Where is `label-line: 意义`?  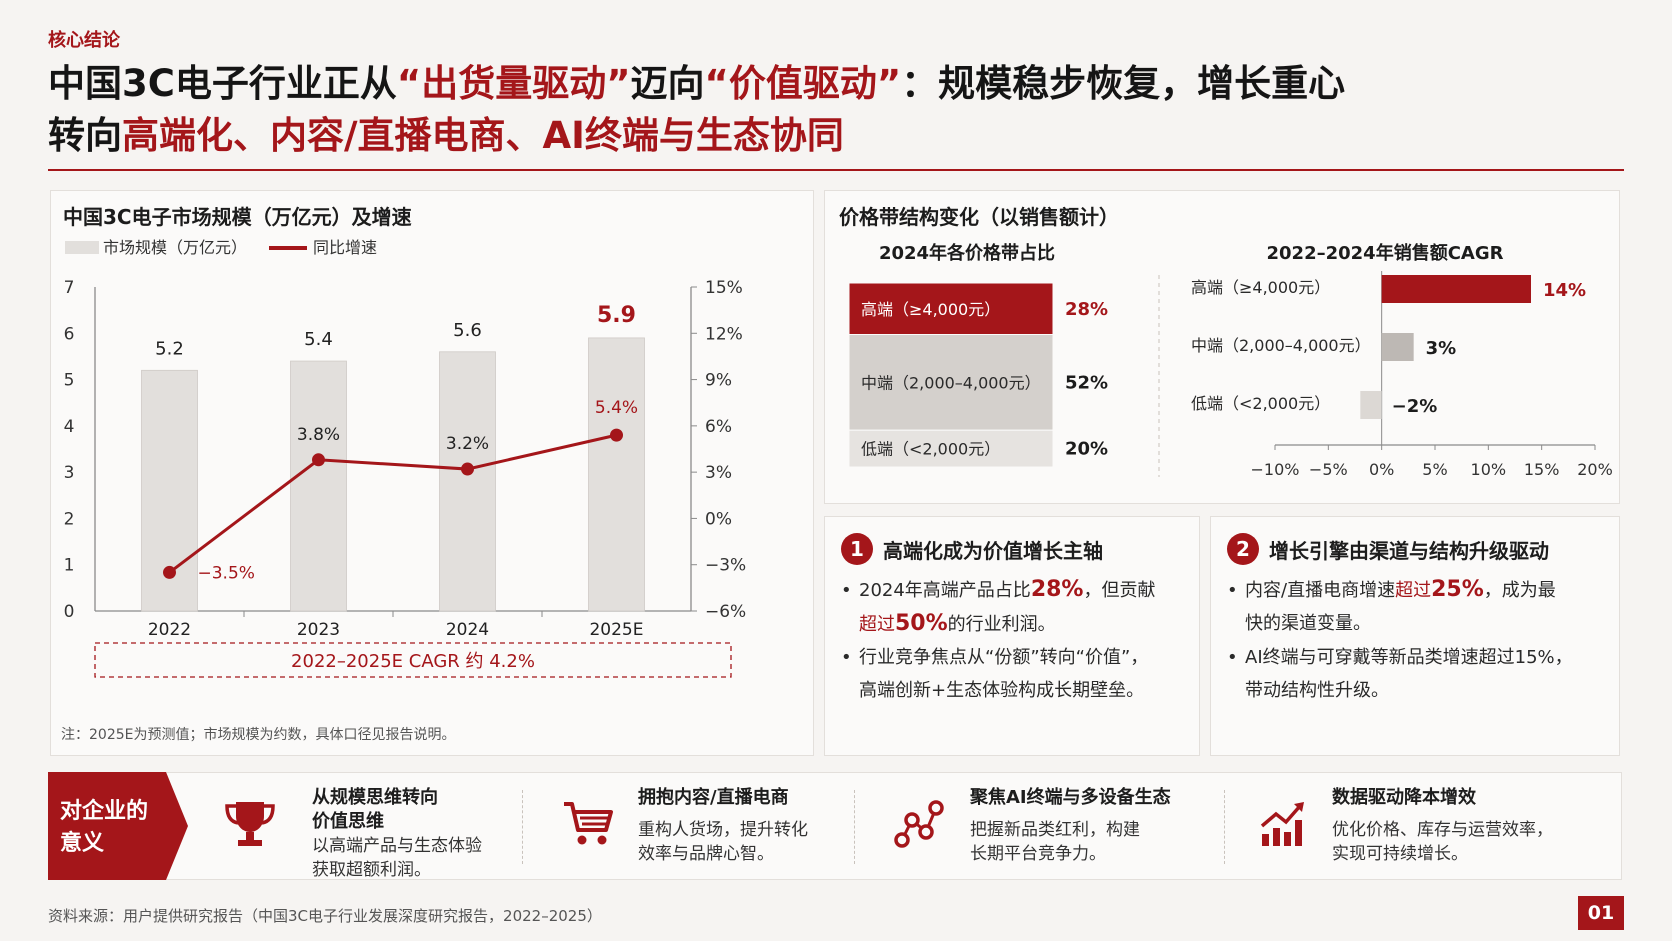
label-line: 意义 is located at coordinates (82, 843).